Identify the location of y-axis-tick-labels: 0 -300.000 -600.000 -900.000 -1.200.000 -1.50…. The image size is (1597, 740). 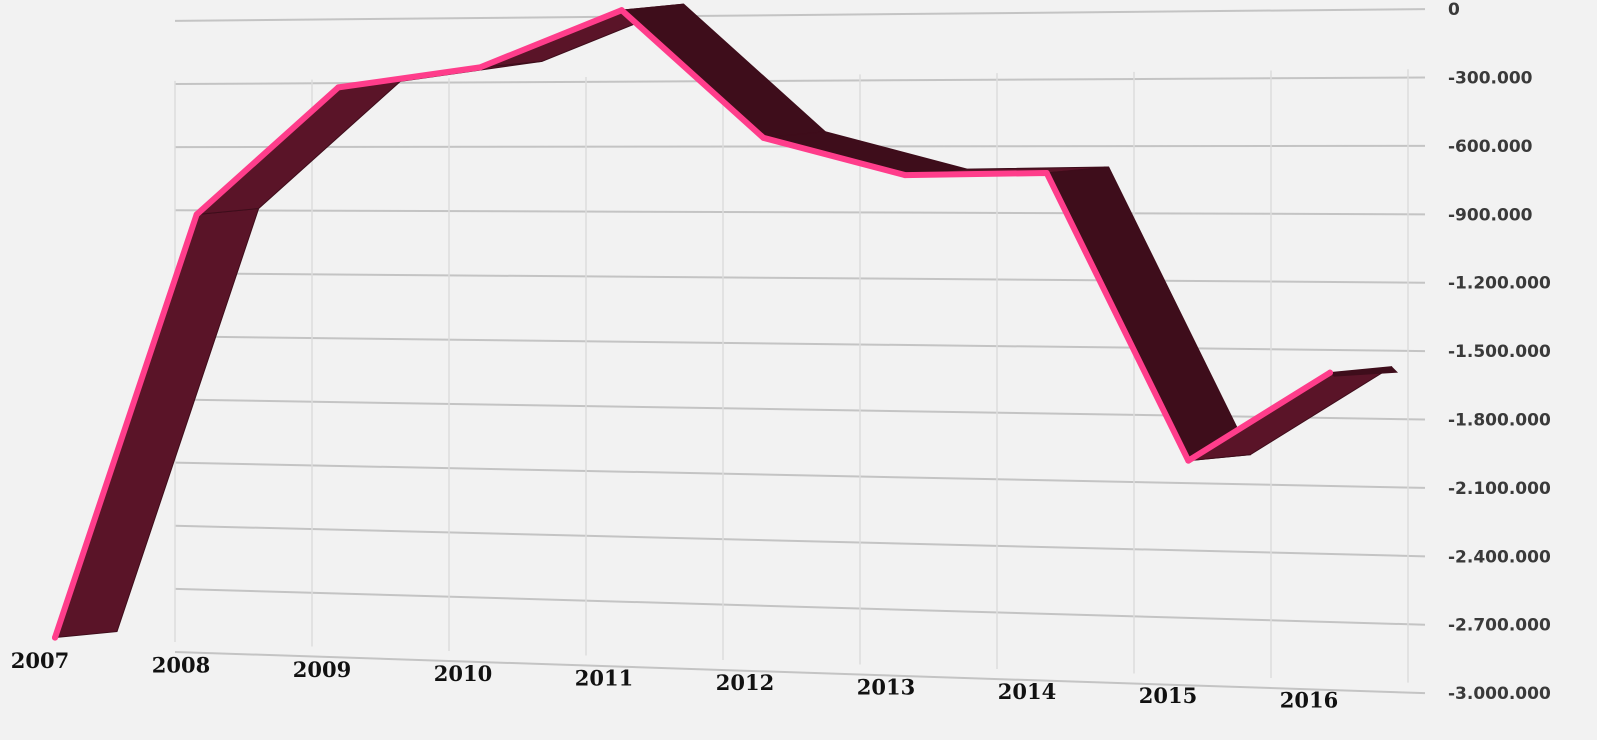
(1499, 352).